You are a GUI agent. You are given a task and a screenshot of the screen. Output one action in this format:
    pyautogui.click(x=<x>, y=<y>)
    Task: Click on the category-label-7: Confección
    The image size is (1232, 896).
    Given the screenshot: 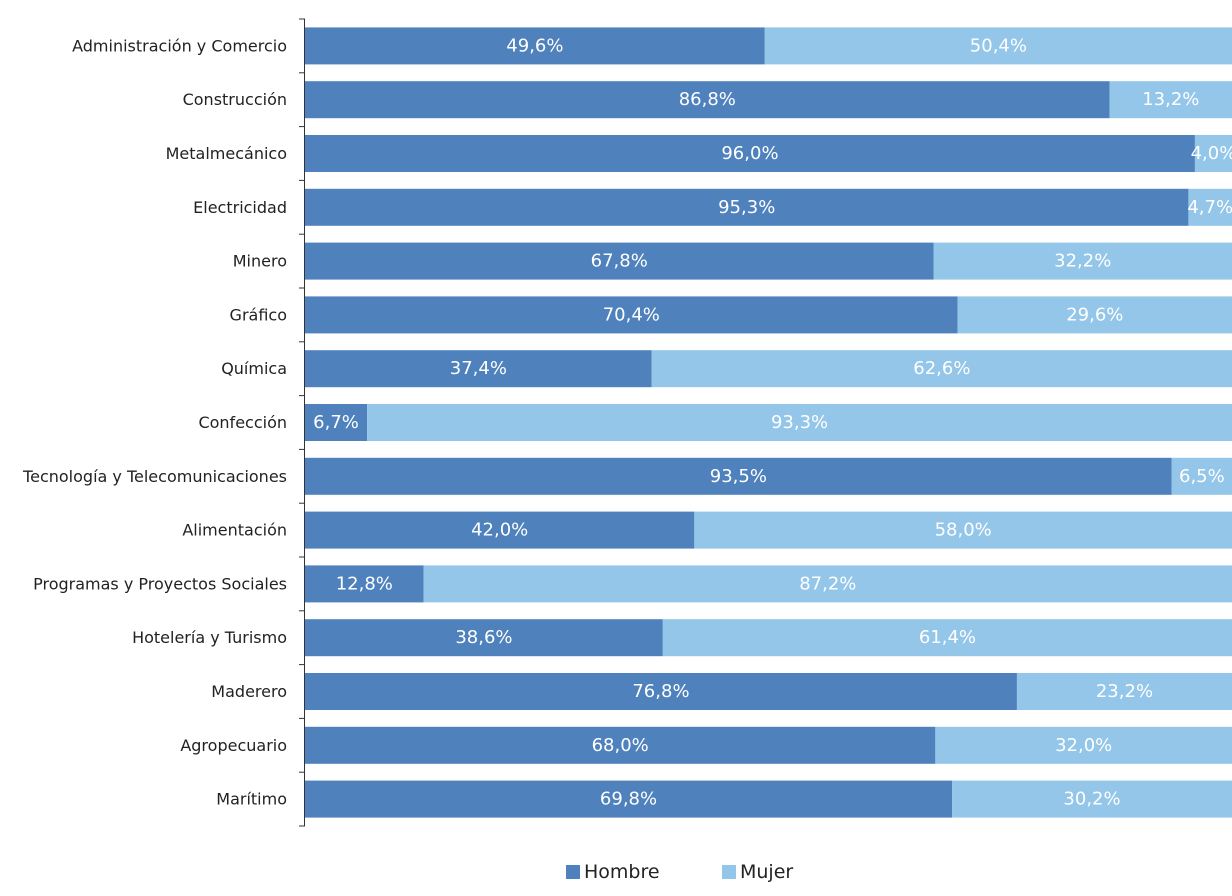 What is the action you would take?
    pyautogui.click(x=242, y=422)
    